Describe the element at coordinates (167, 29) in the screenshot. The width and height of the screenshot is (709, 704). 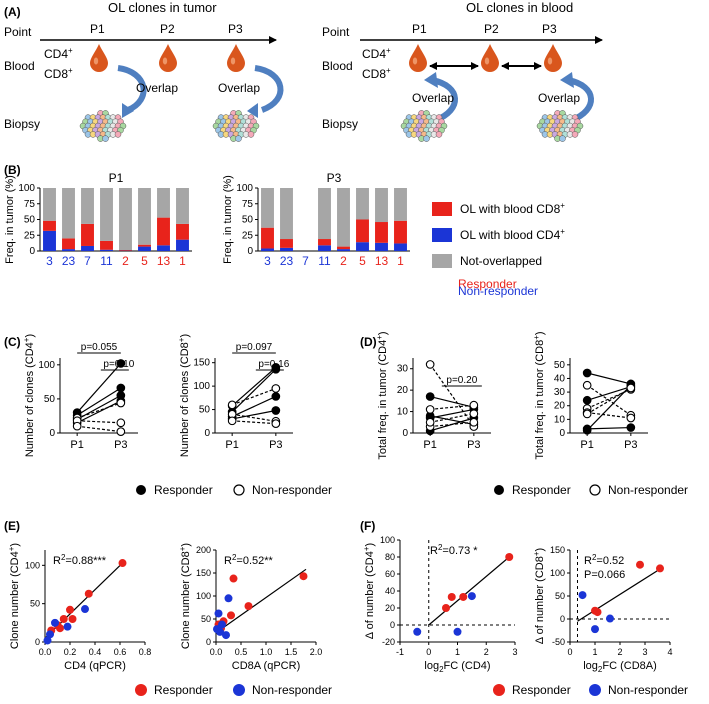
I see `tp-left-p2: P2` at that location.